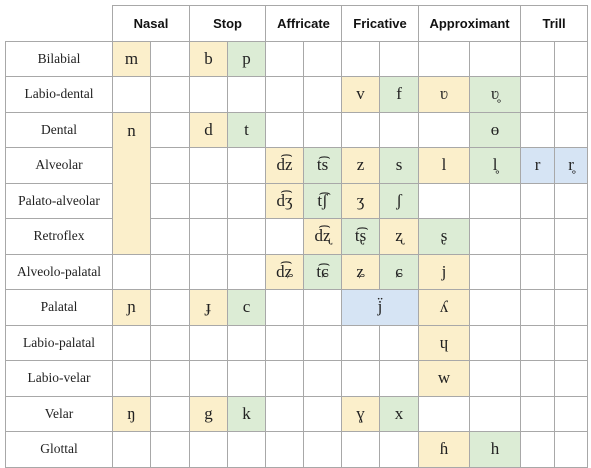  Describe the element at coordinates (361, 236) in the screenshot. I see `table-cell: t͡ʂ` at that location.